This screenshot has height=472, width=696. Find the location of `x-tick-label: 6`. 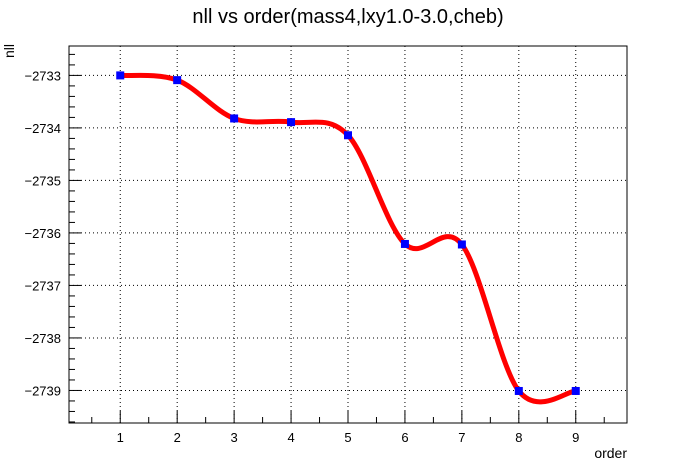

x-tick-label: 6 is located at coordinates (404, 437).